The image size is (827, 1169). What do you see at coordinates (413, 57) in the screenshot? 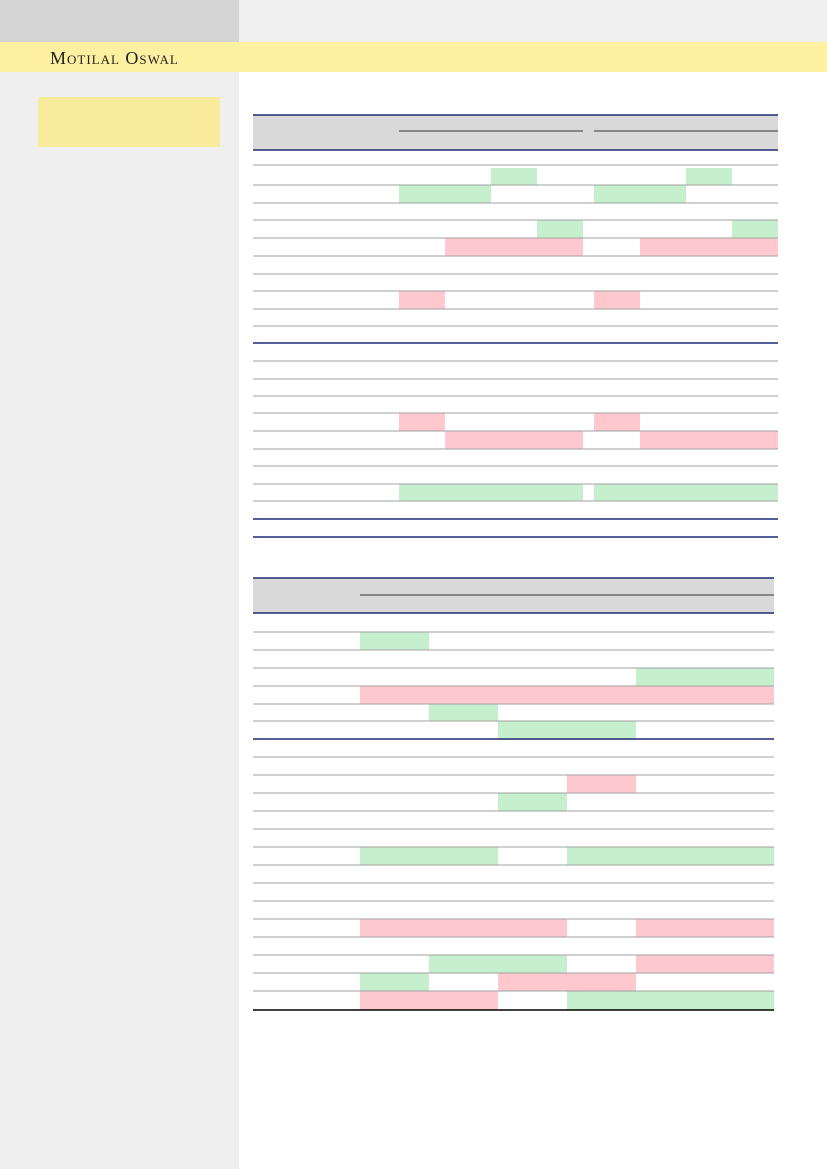
I see `brand-band` at bounding box center [413, 57].